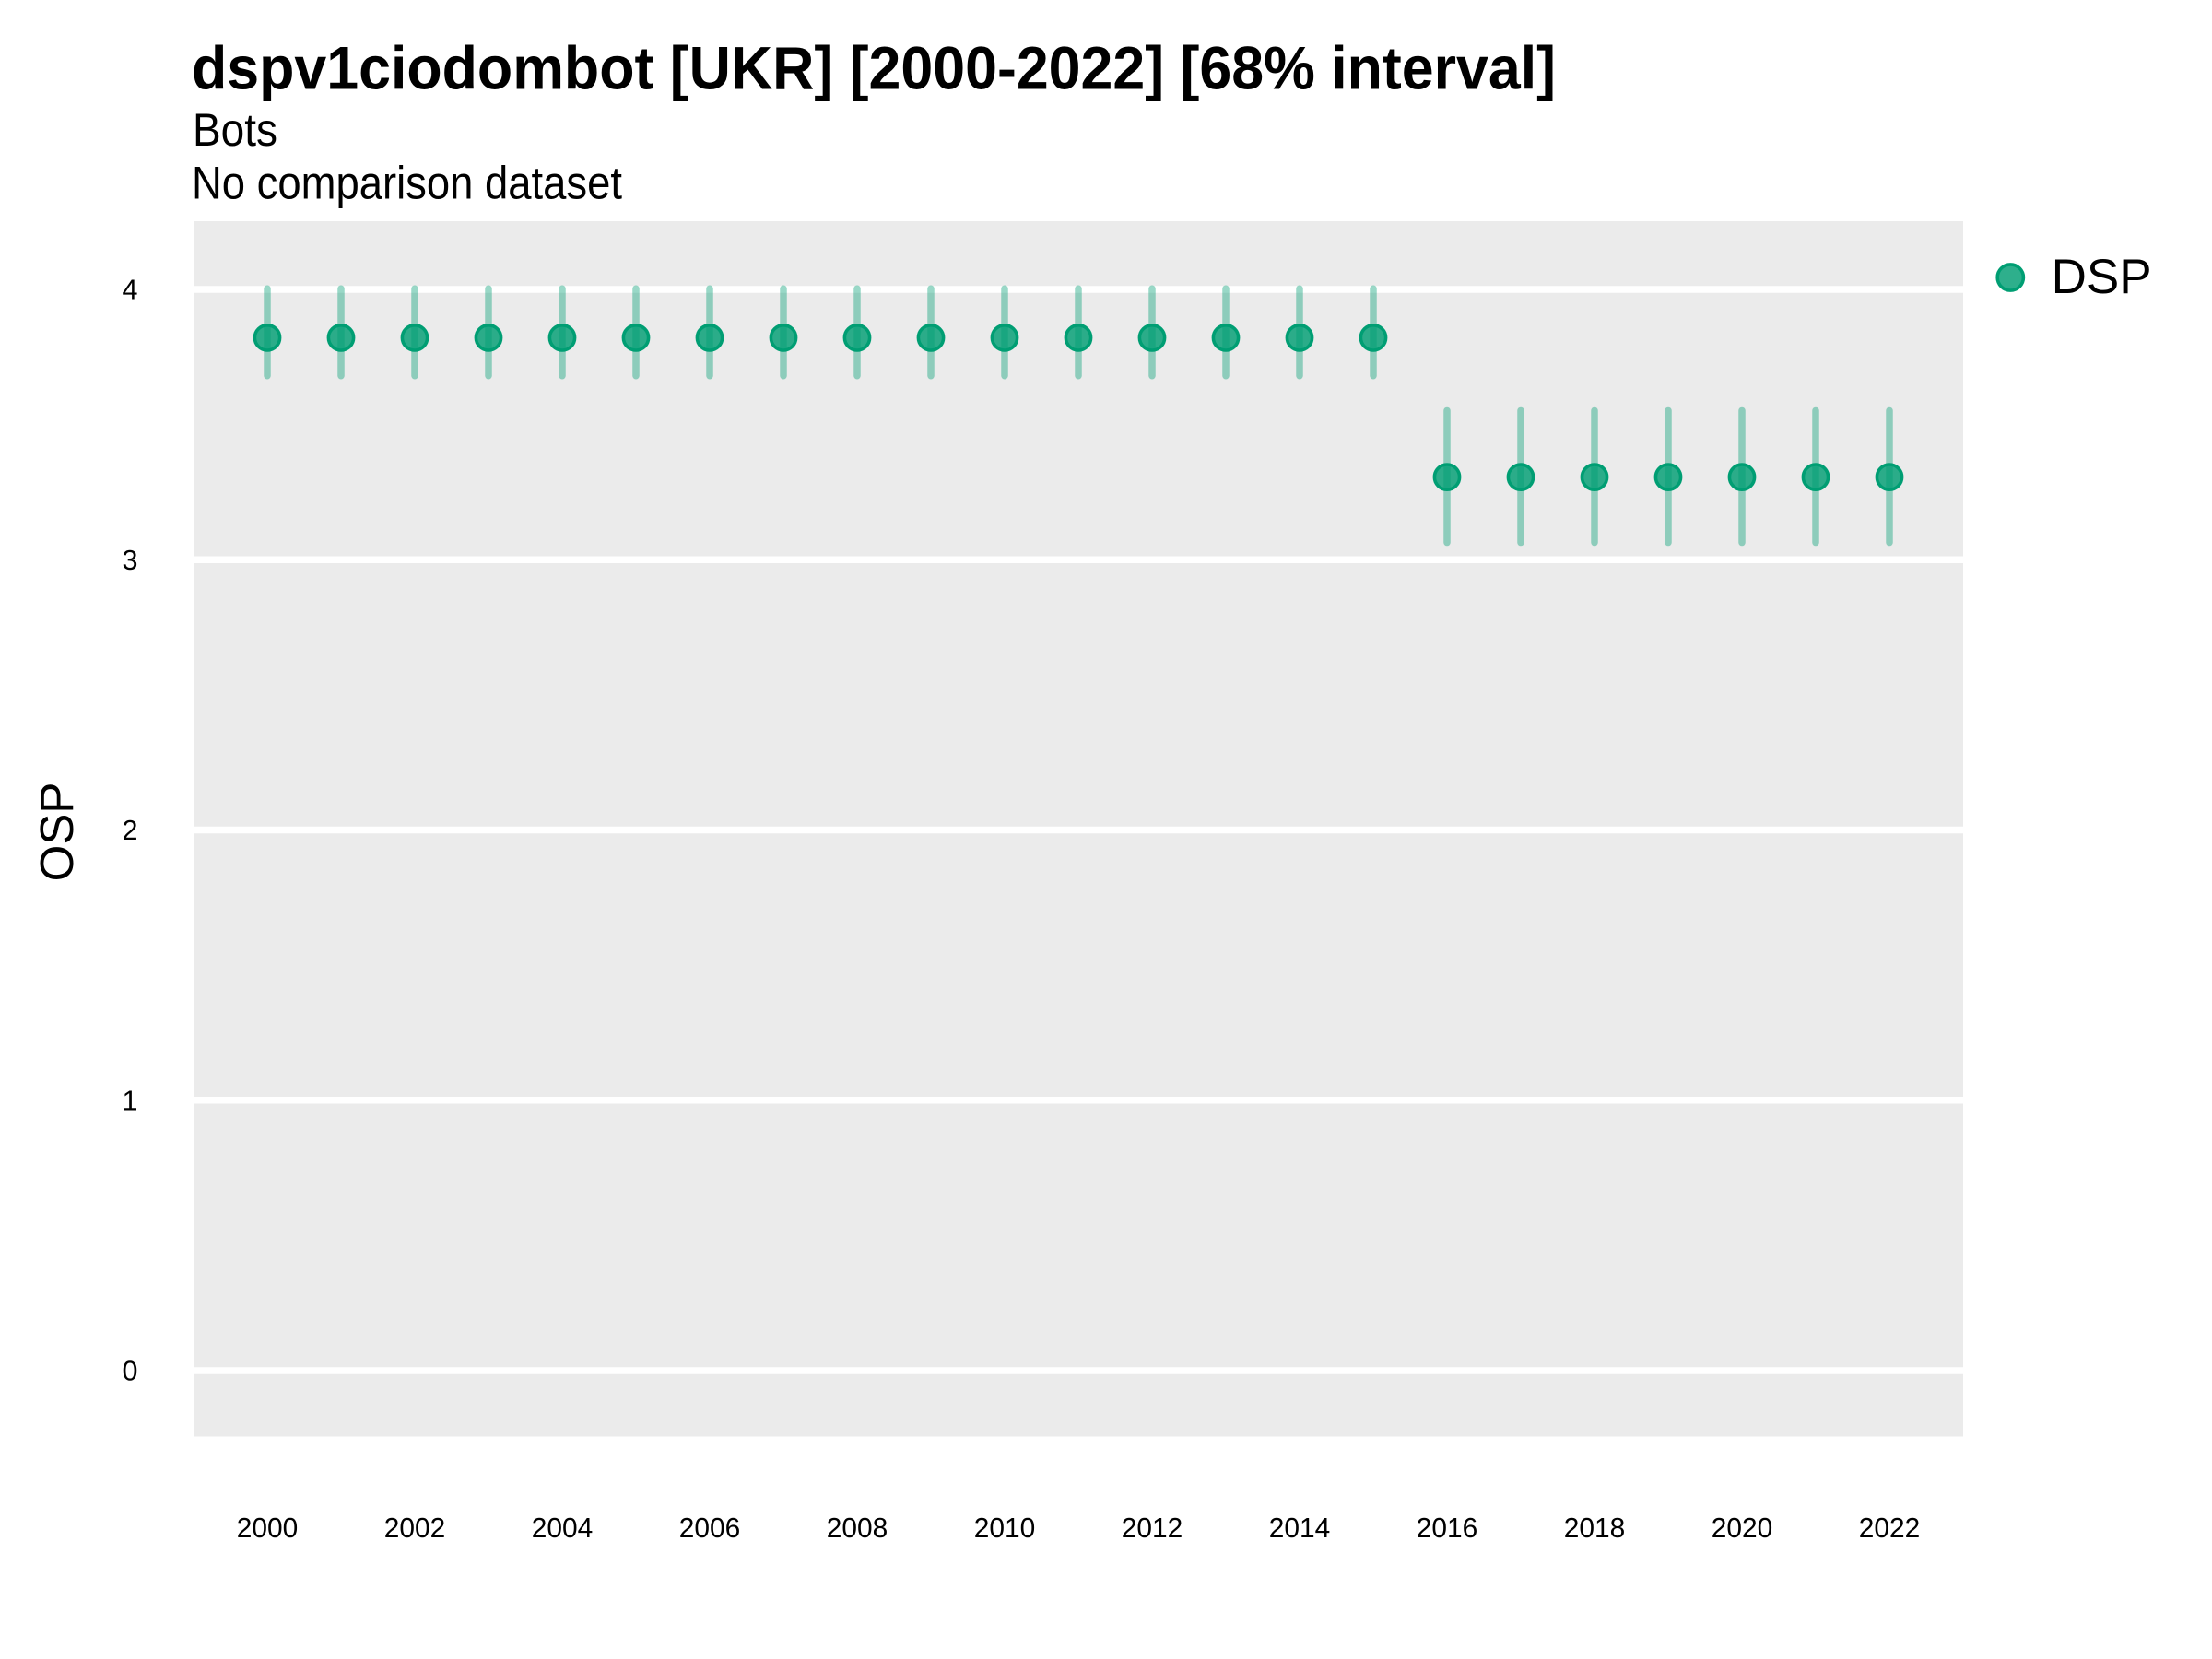  I want to click on svg-text: 2012, so click(1152, 1528).